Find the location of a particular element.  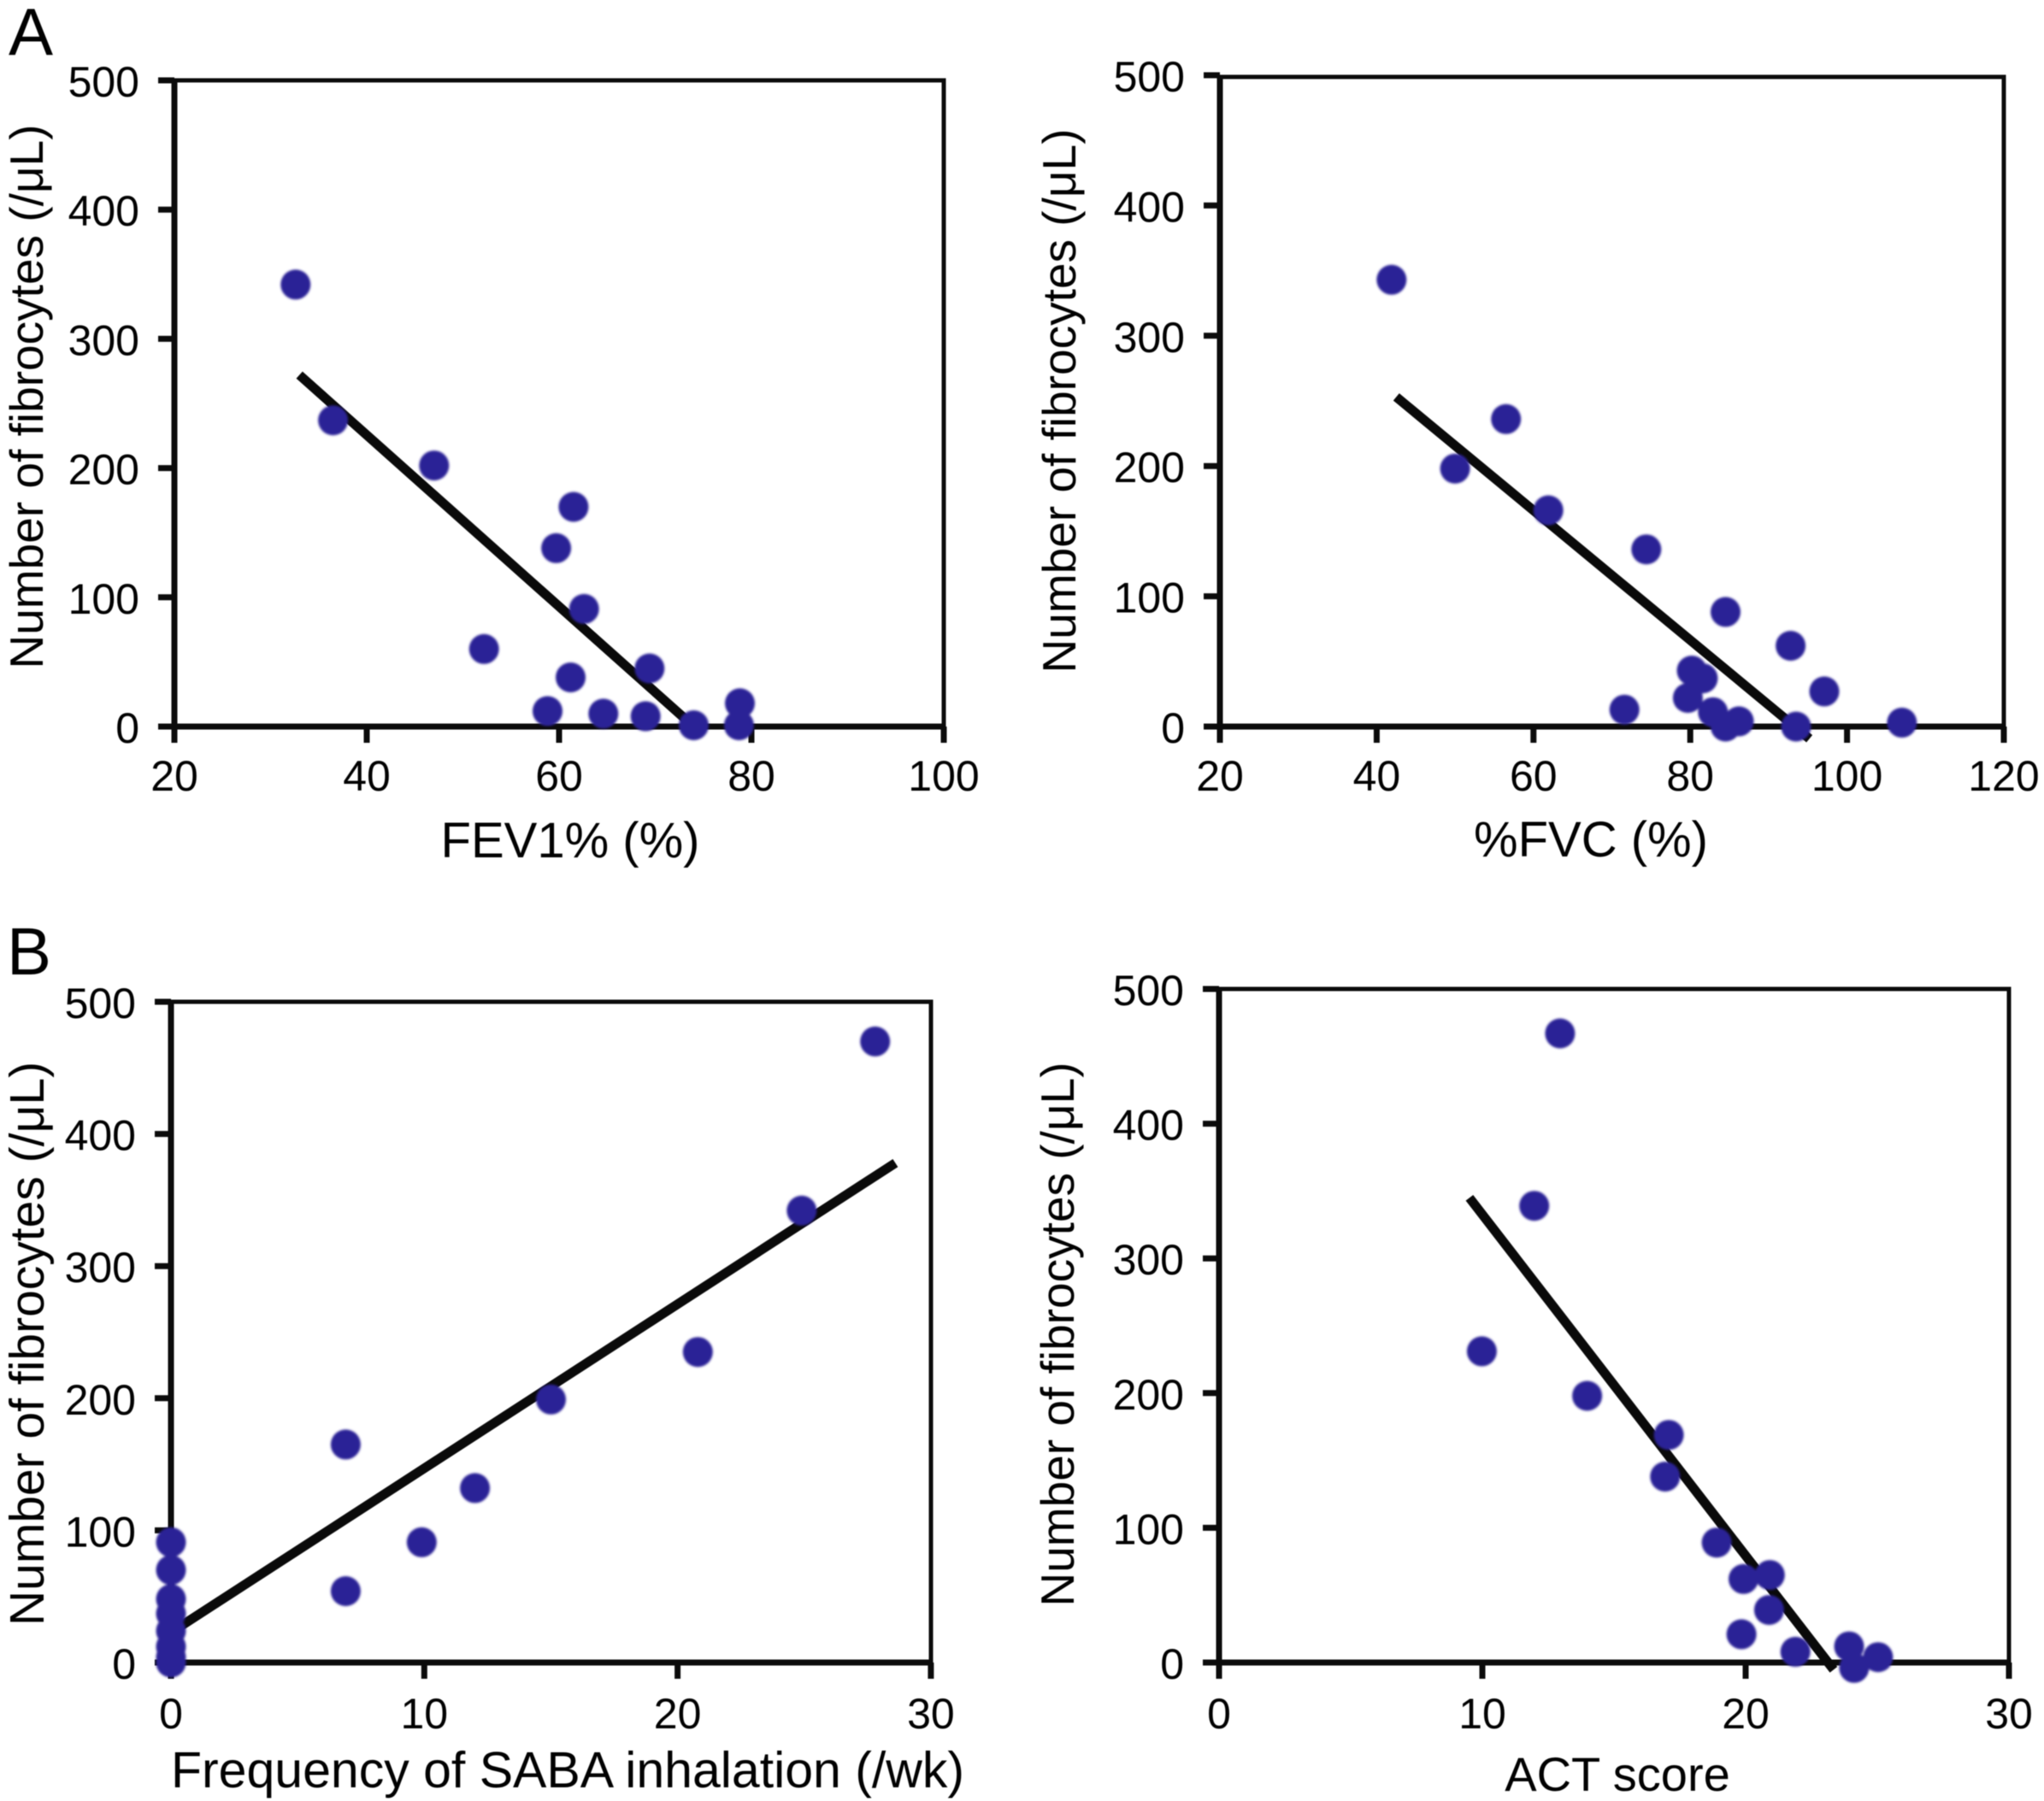

svg-text: %FVC (%) is located at coordinates (1591, 840).